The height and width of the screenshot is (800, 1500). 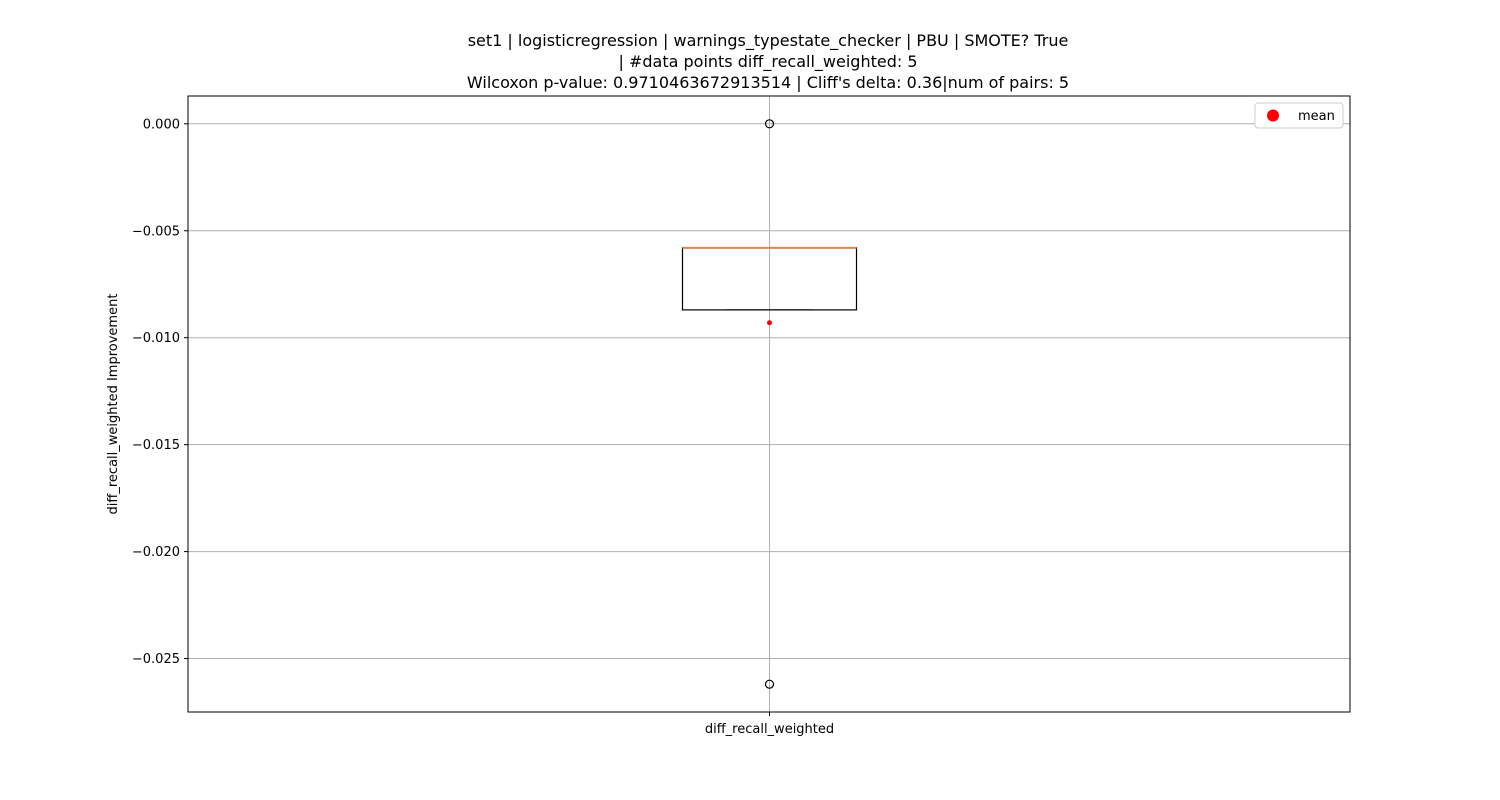 What do you see at coordinates (1316, 116) in the screenshot?
I see `legend-entry-mean: mean` at bounding box center [1316, 116].